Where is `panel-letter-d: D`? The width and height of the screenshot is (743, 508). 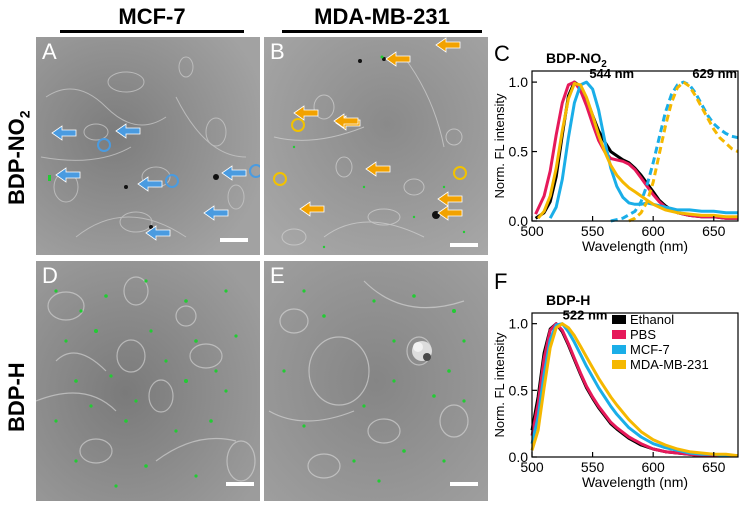
panel-letter-d: D is located at coordinates (50, 275).